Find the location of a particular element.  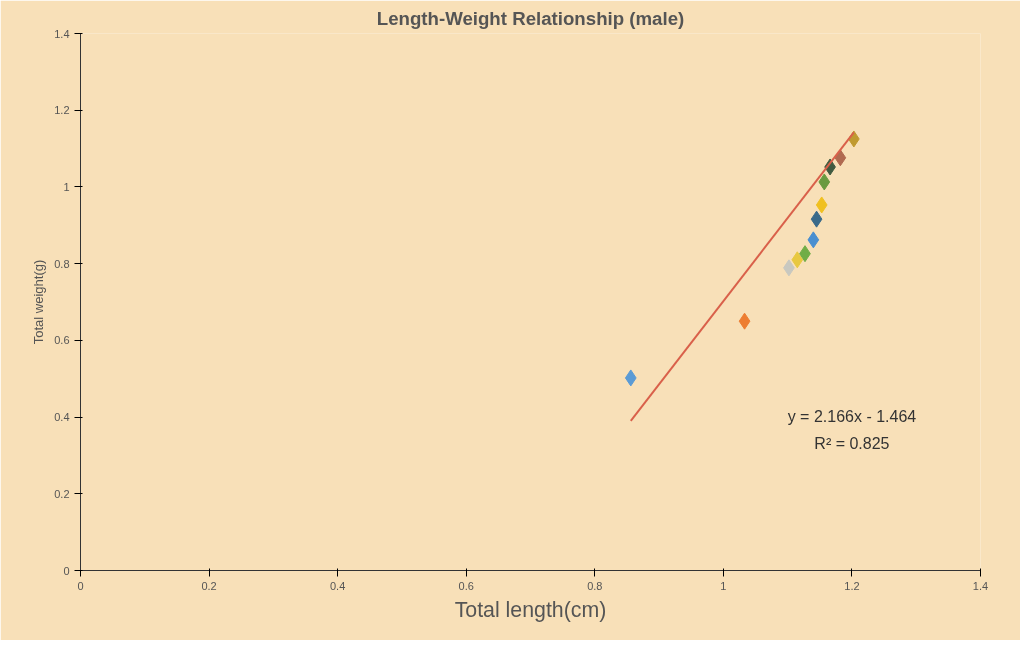

x-tick-label: 1.4 is located at coordinates (980, 585).